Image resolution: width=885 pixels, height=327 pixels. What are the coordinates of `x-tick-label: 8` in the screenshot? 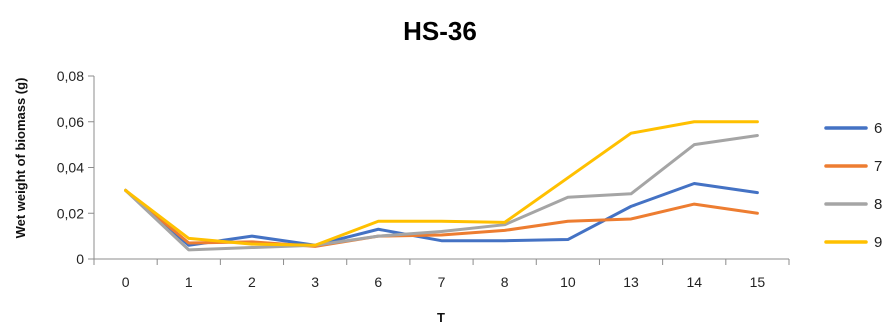 It's located at (505, 282).